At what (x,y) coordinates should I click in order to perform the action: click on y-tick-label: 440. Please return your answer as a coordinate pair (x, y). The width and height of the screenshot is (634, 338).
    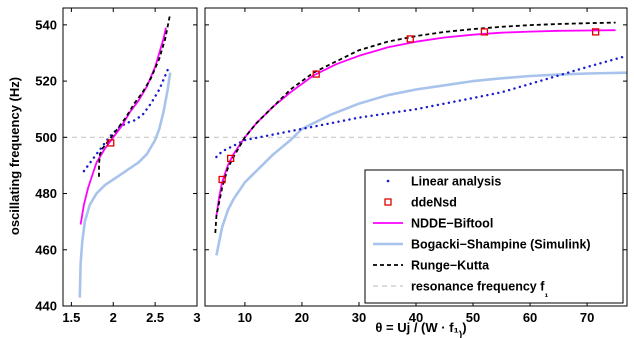
    Looking at the image, I should click on (46, 306).